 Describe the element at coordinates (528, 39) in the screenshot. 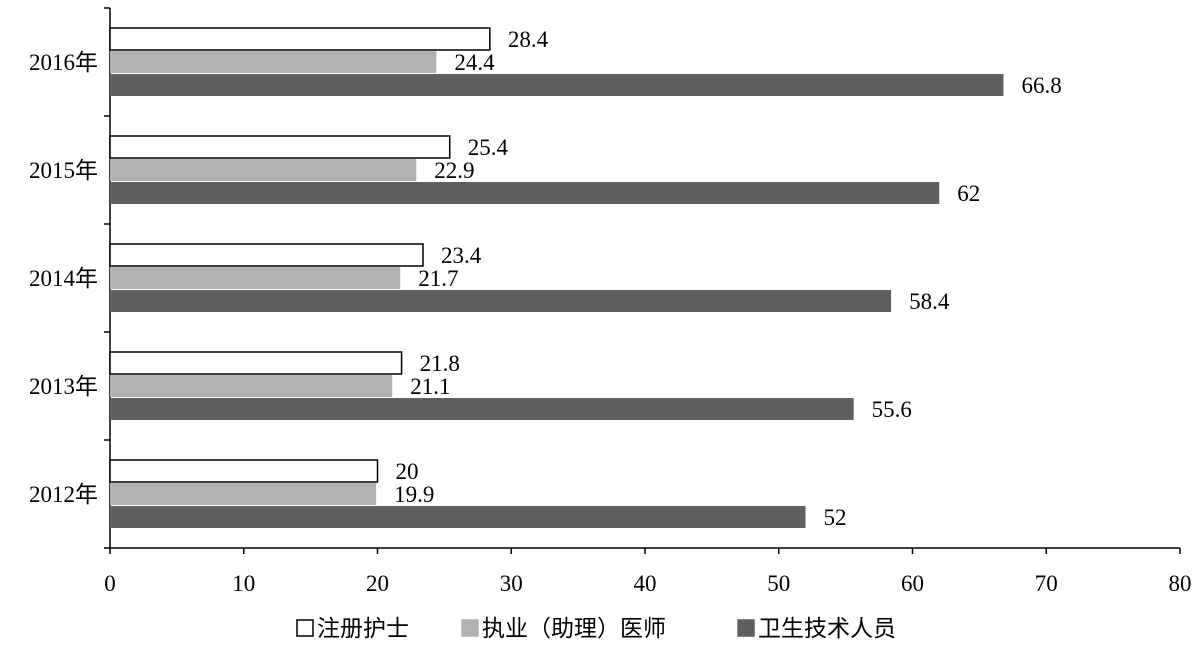

I see `data-label: 28.4` at that location.